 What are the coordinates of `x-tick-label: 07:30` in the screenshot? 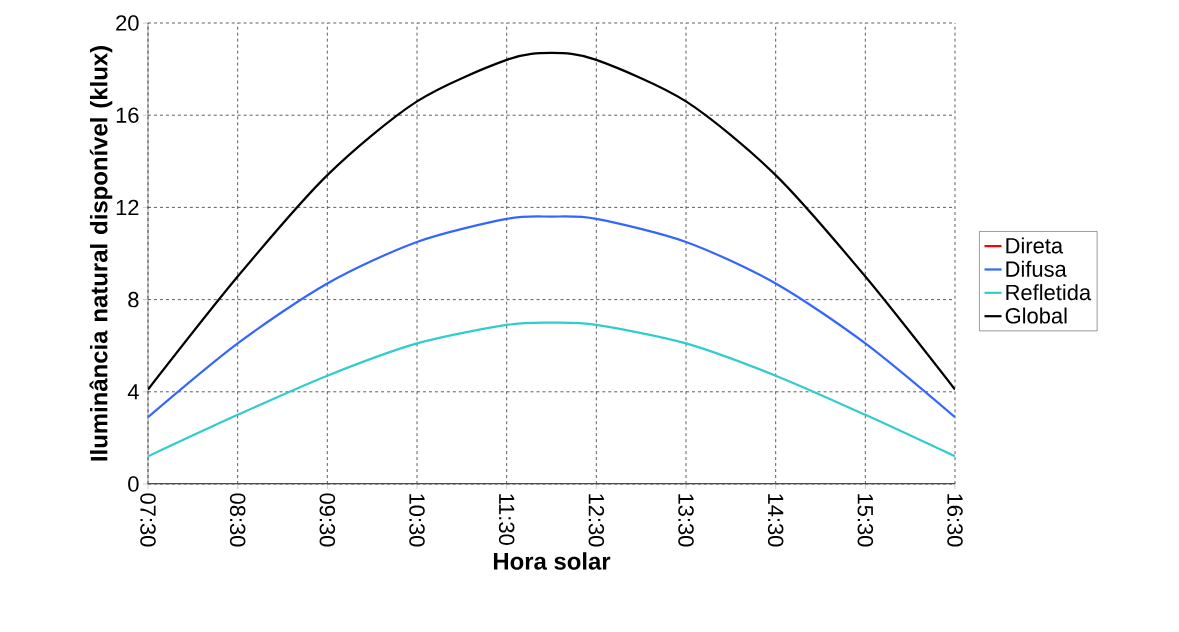 It's located at (148, 520).